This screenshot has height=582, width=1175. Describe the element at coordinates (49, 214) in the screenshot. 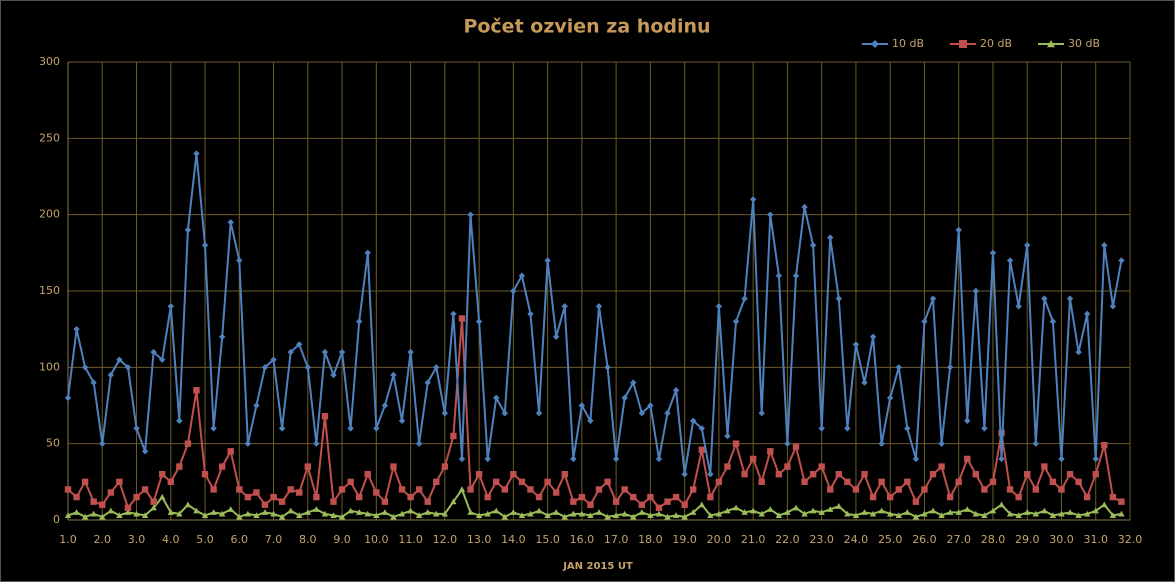

I see `y-tick-label: 200` at that location.